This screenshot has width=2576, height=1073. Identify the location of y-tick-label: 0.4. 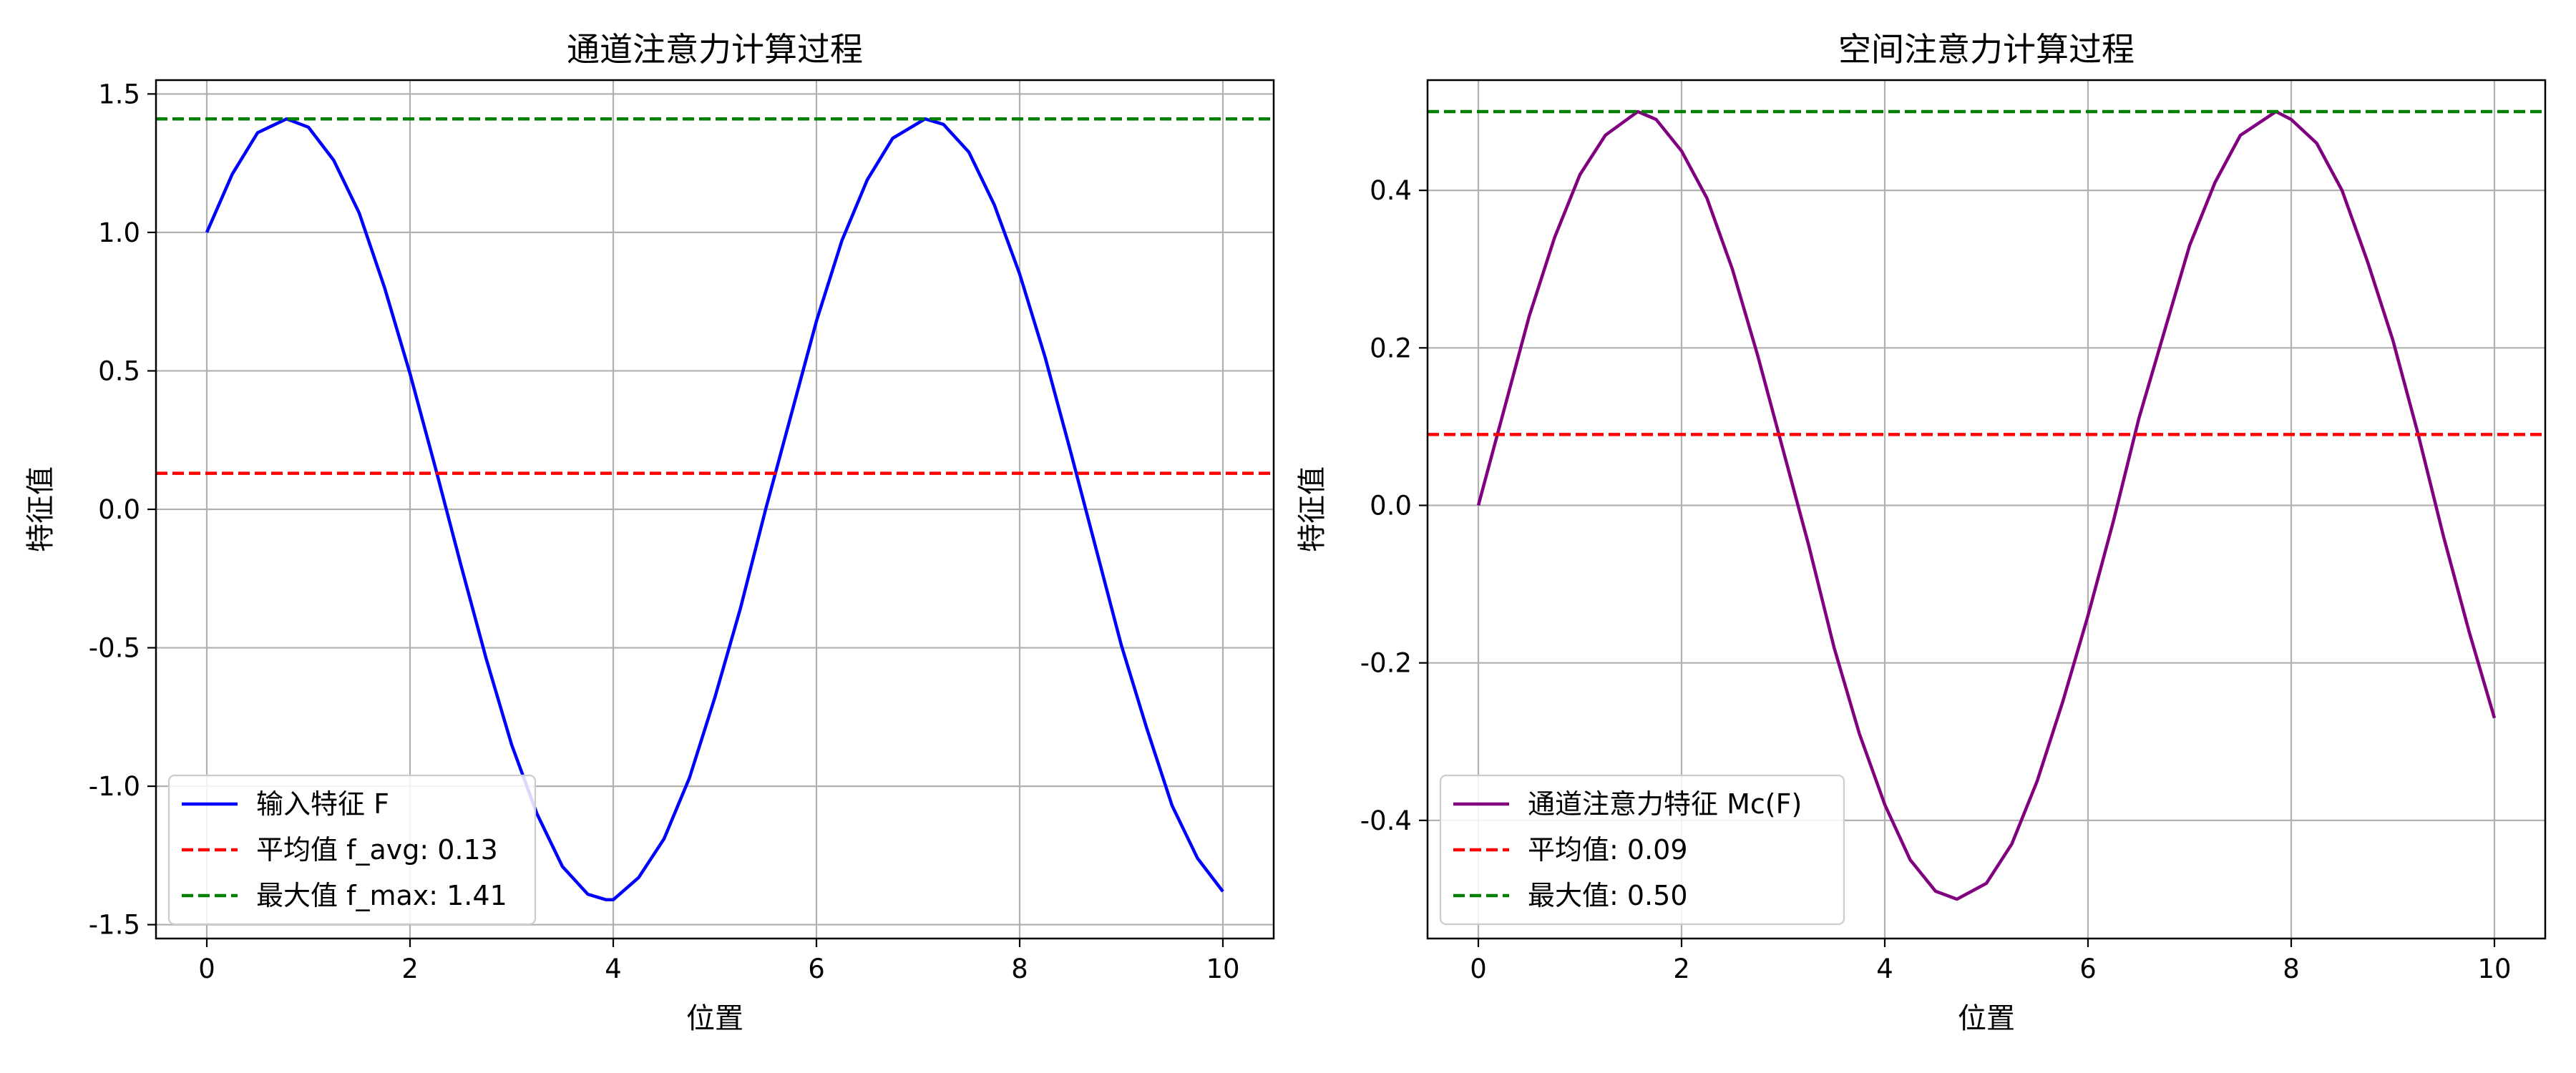
(1391, 190).